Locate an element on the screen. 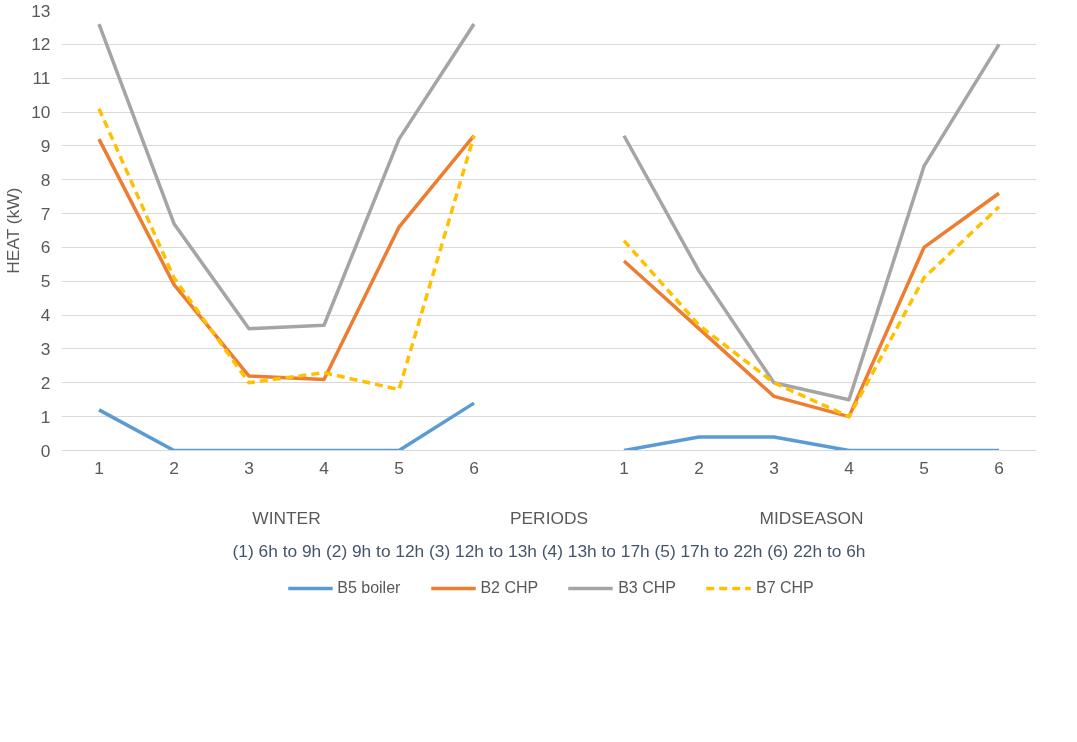 This screenshot has height=742, width=1077. legend-label: B3 CHP is located at coordinates (647, 588).